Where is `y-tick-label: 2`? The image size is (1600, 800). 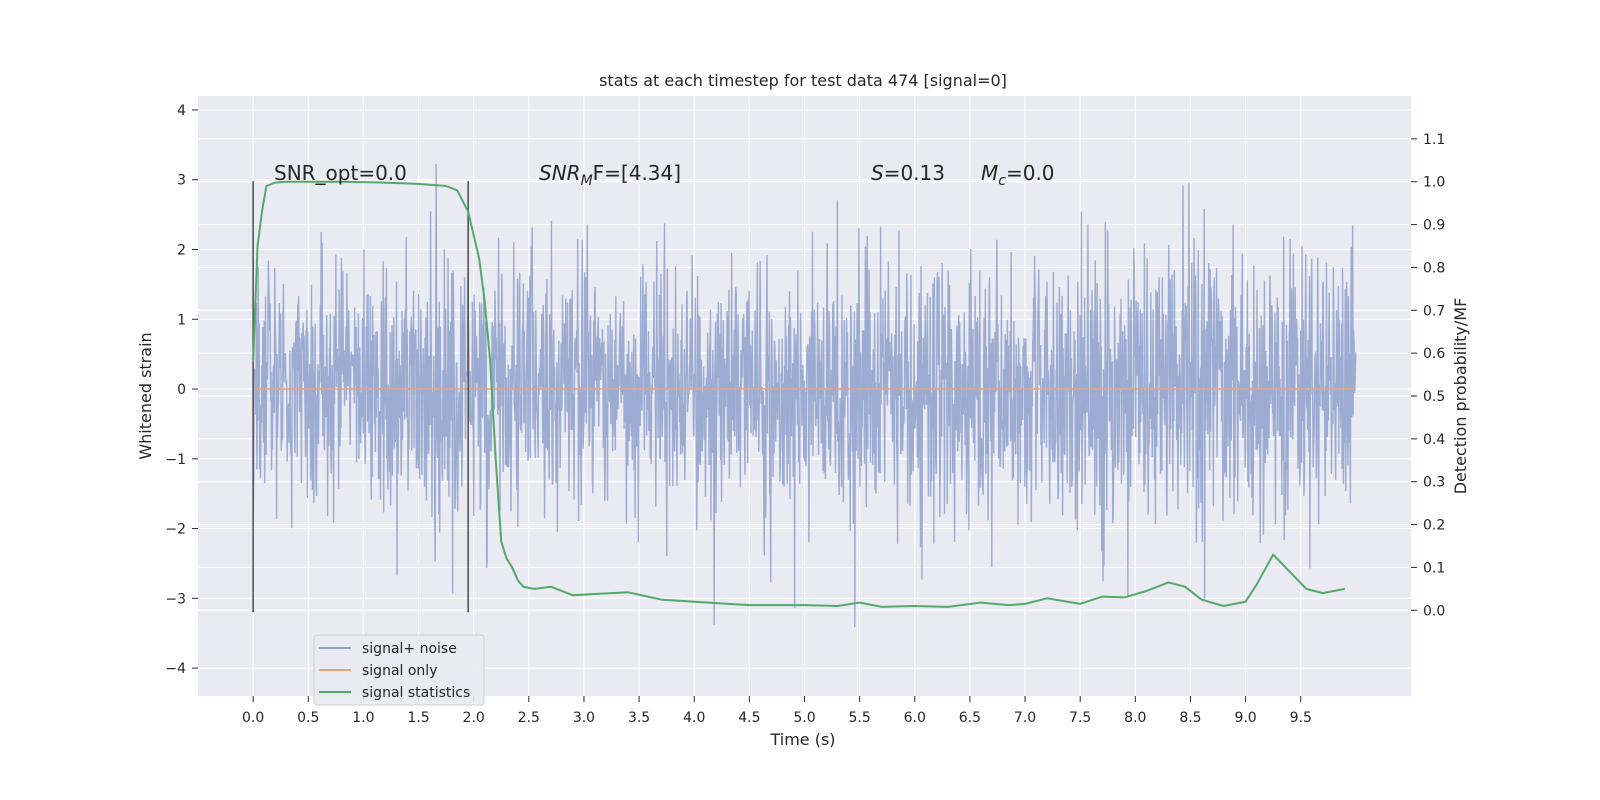
y-tick-label: 2 is located at coordinates (181, 250).